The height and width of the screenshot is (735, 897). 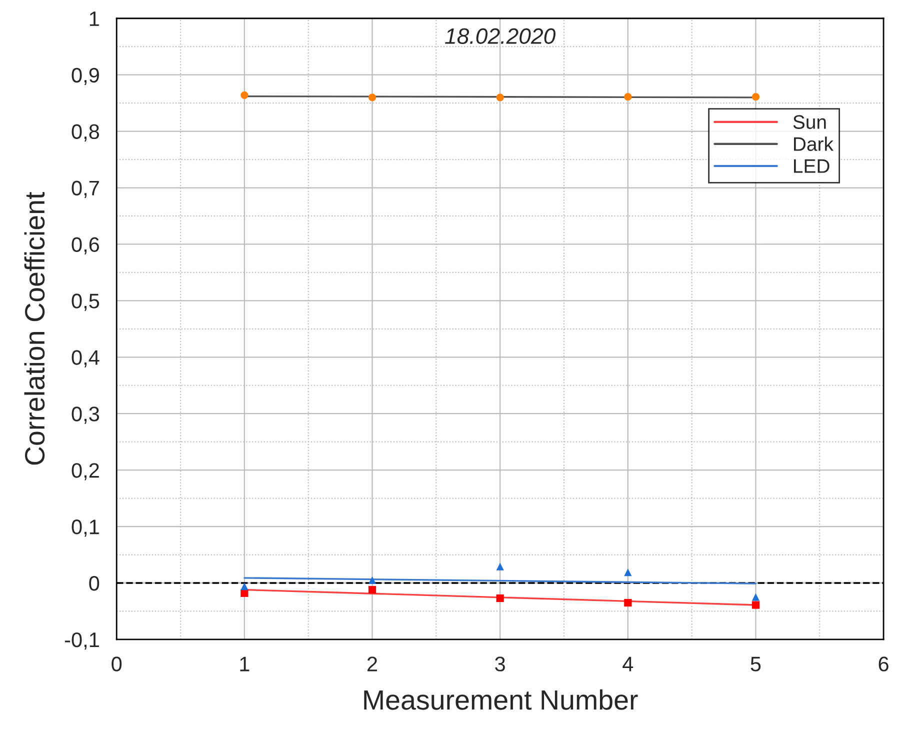 What do you see at coordinates (812, 166) in the screenshot?
I see `legend-label: LED` at bounding box center [812, 166].